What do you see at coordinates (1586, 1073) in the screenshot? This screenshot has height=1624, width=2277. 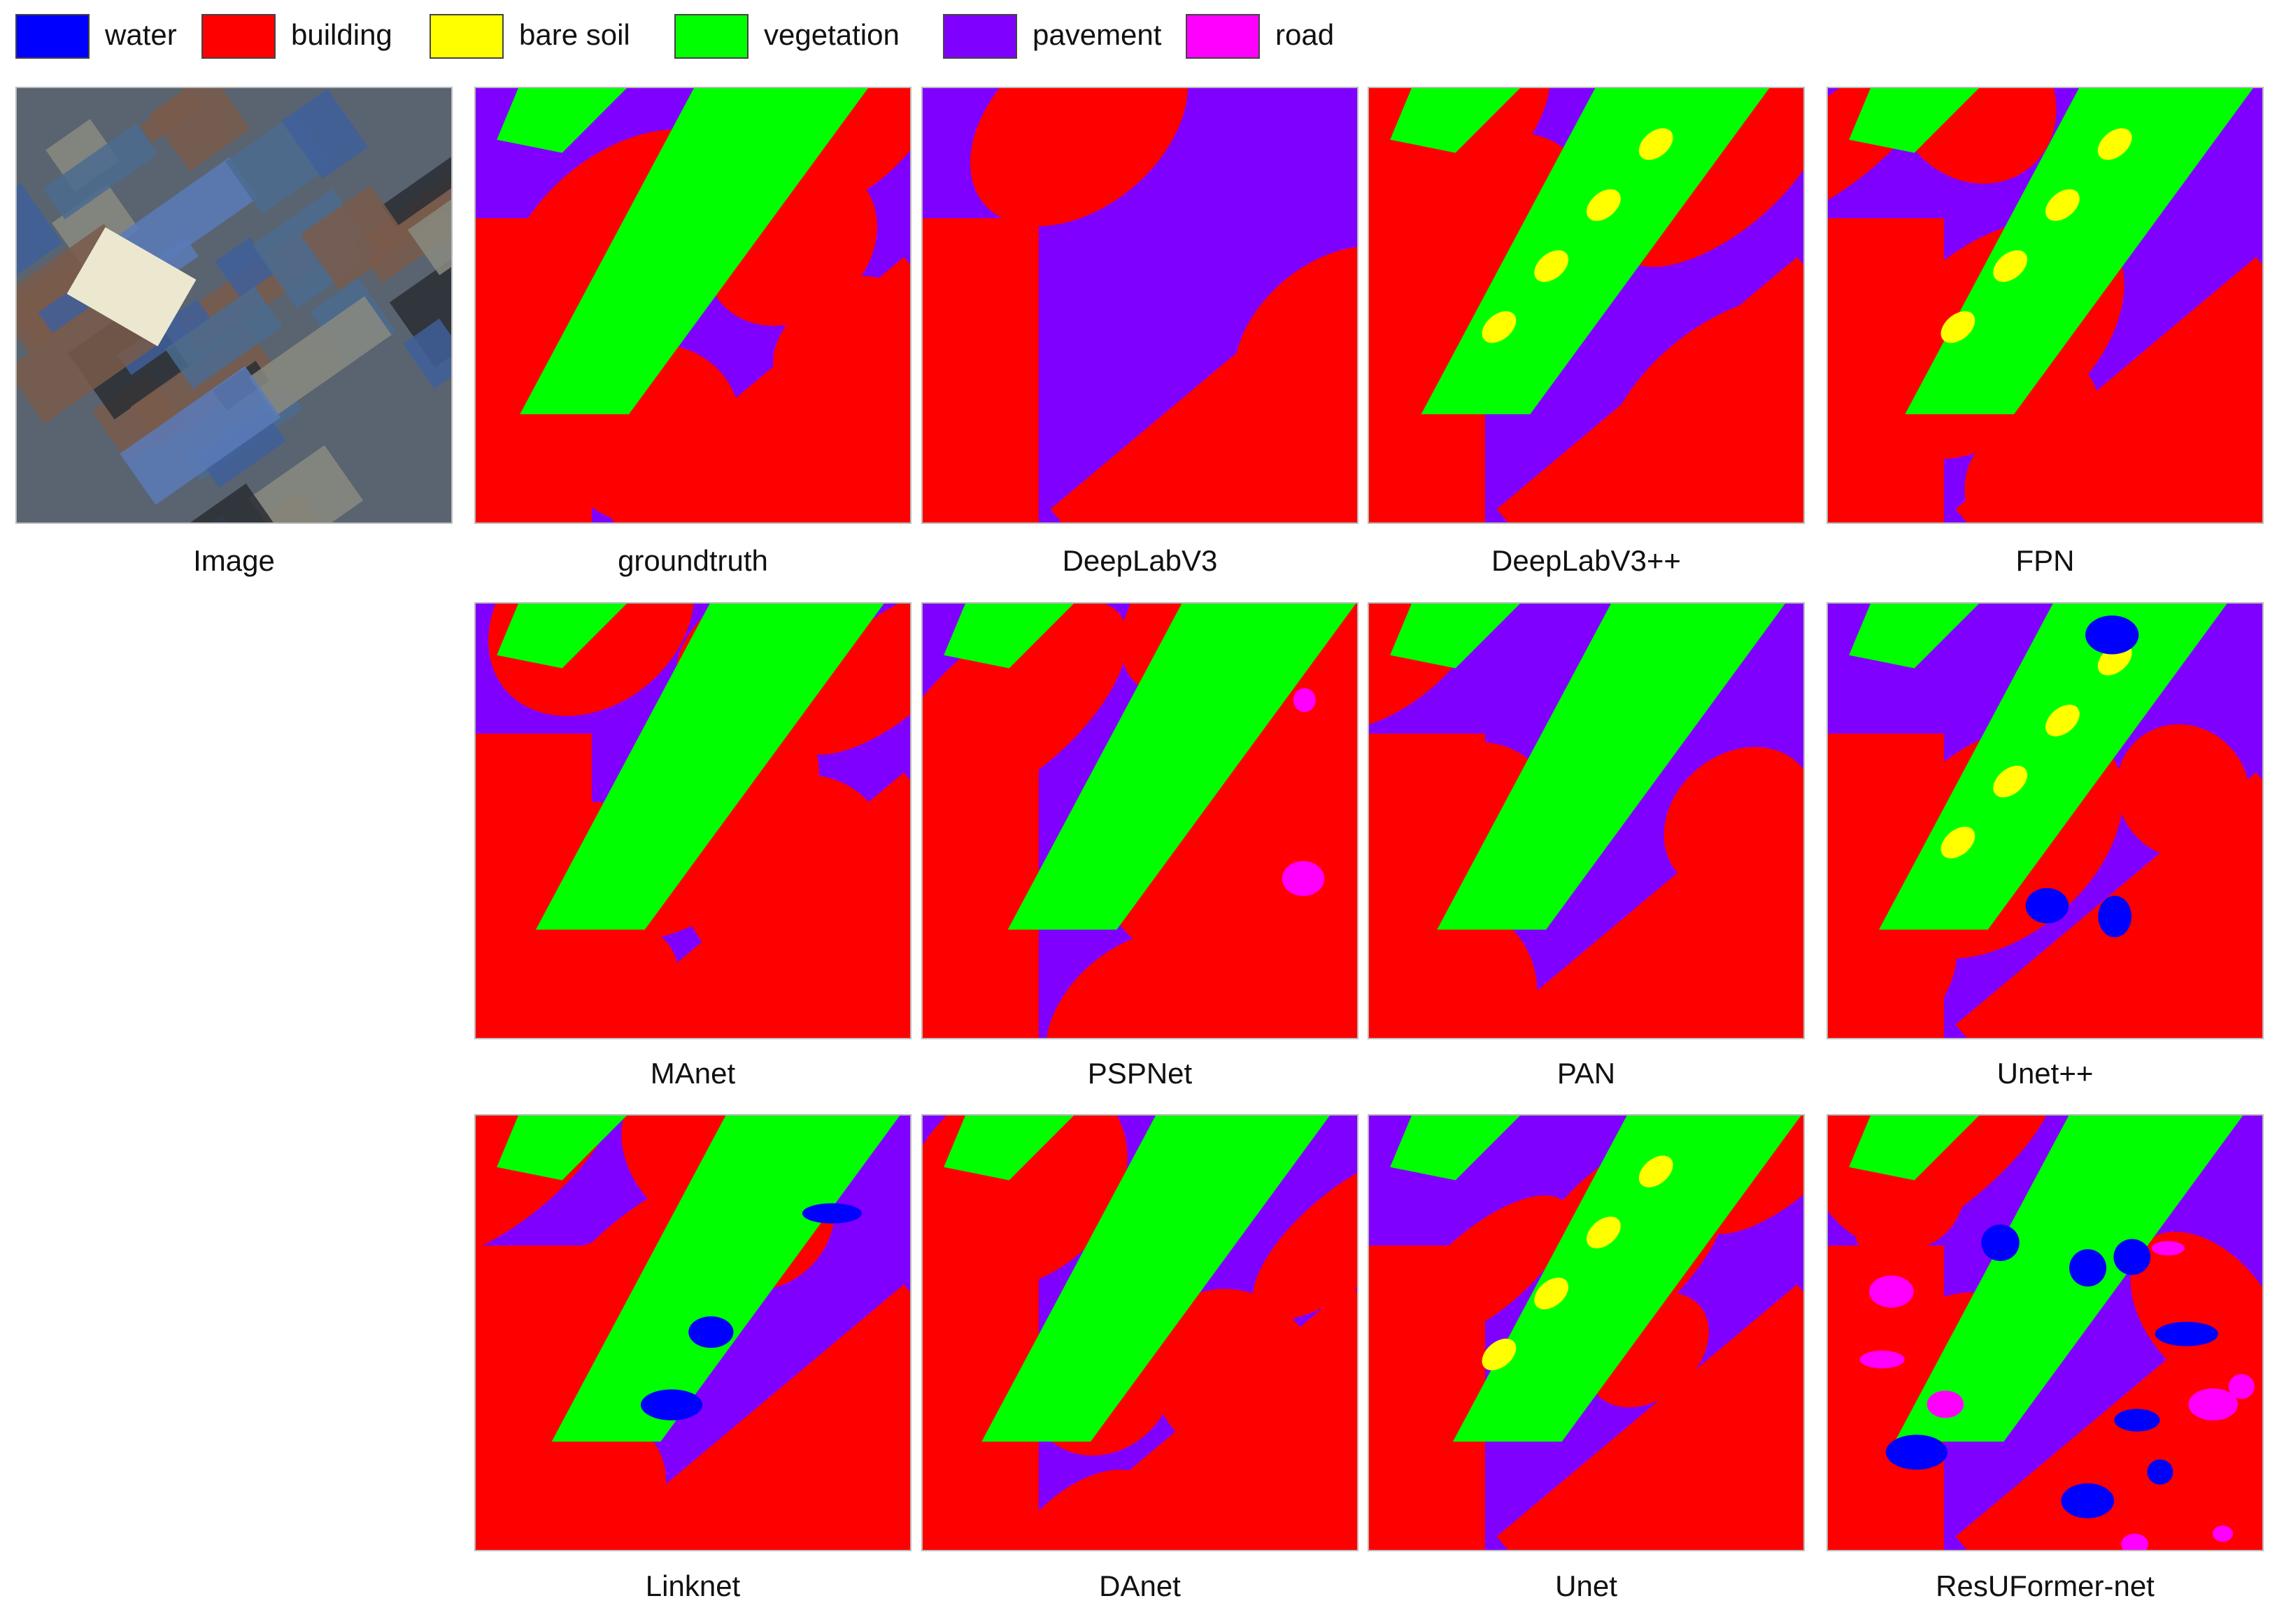 I see `panel-caption: PAN` at bounding box center [1586, 1073].